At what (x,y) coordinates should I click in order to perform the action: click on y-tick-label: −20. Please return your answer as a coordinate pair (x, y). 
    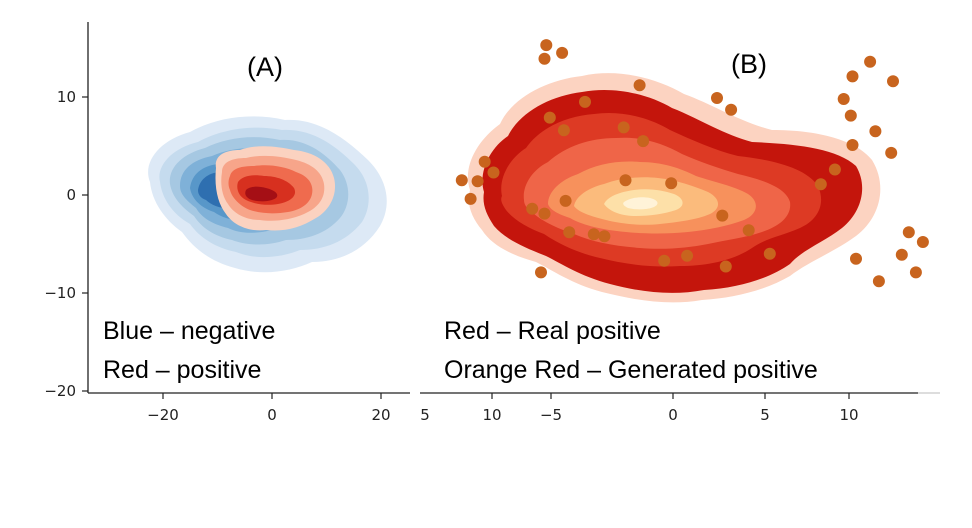
    Looking at the image, I should click on (60, 391).